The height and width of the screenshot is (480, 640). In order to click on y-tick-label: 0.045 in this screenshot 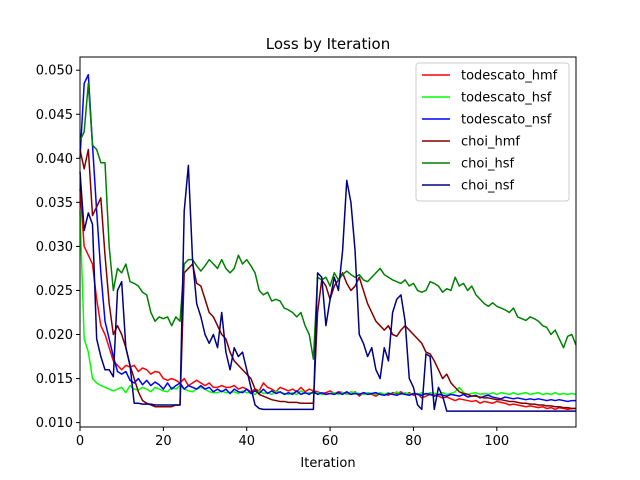, I will do `click(54, 115)`.